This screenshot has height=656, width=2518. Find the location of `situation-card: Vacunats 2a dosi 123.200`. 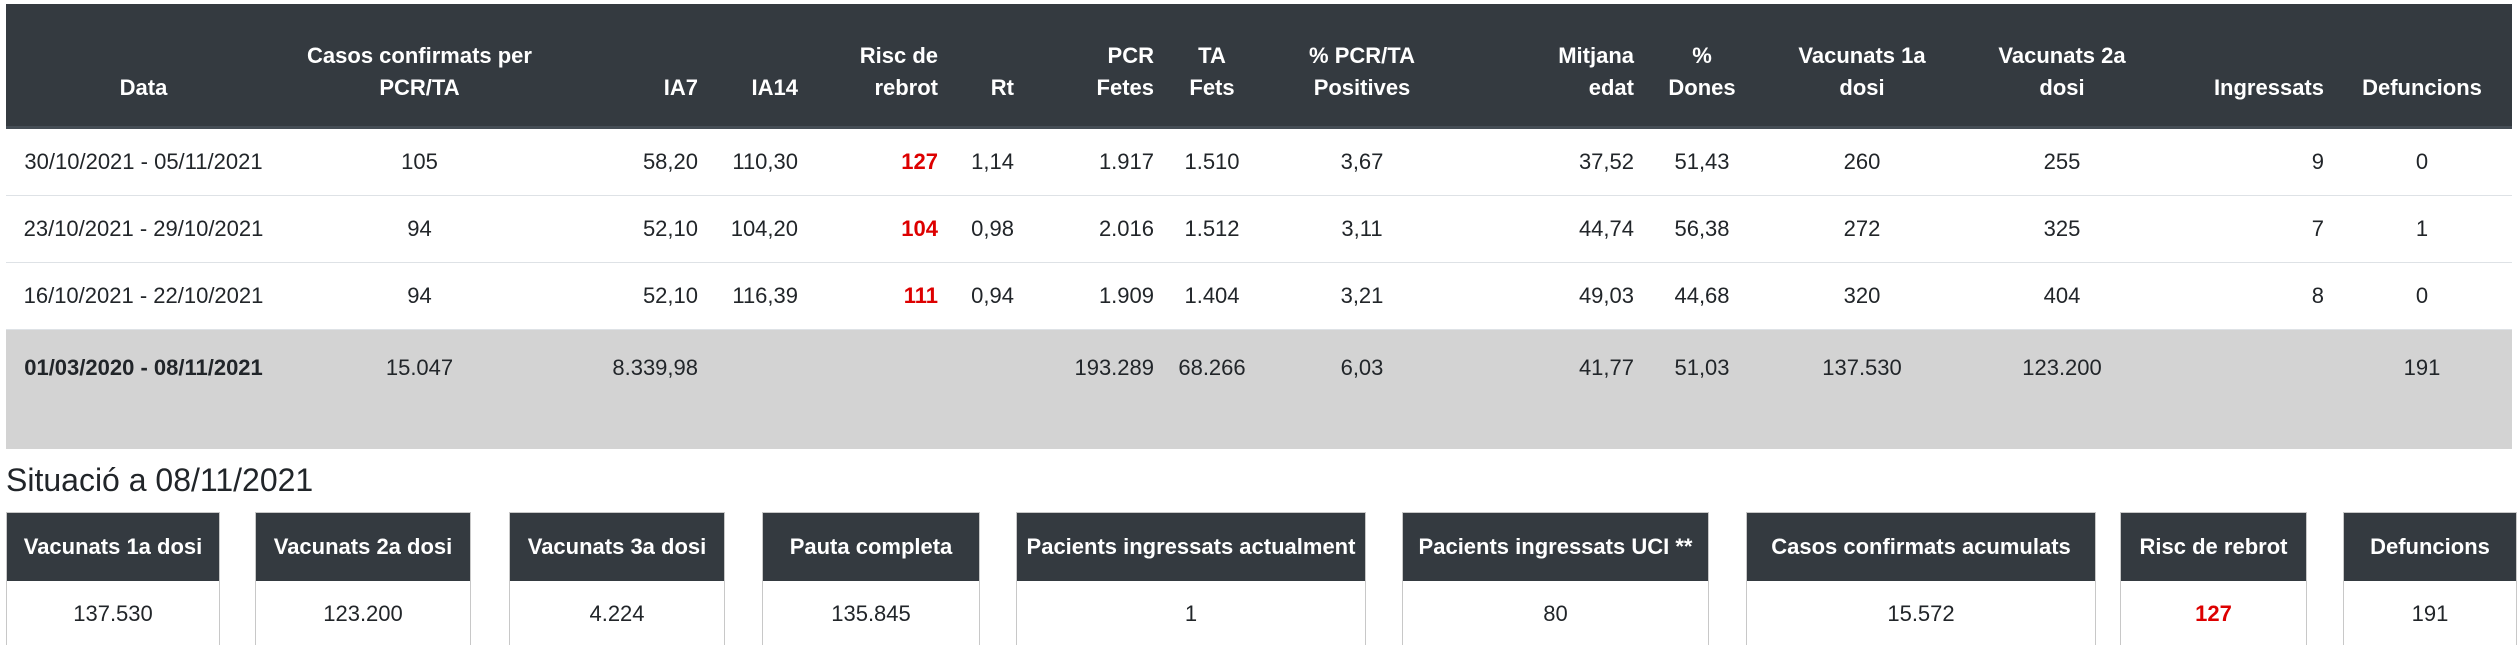

situation-card: Vacunats 2a dosi 123.200 is located at coordinates (363, 579).